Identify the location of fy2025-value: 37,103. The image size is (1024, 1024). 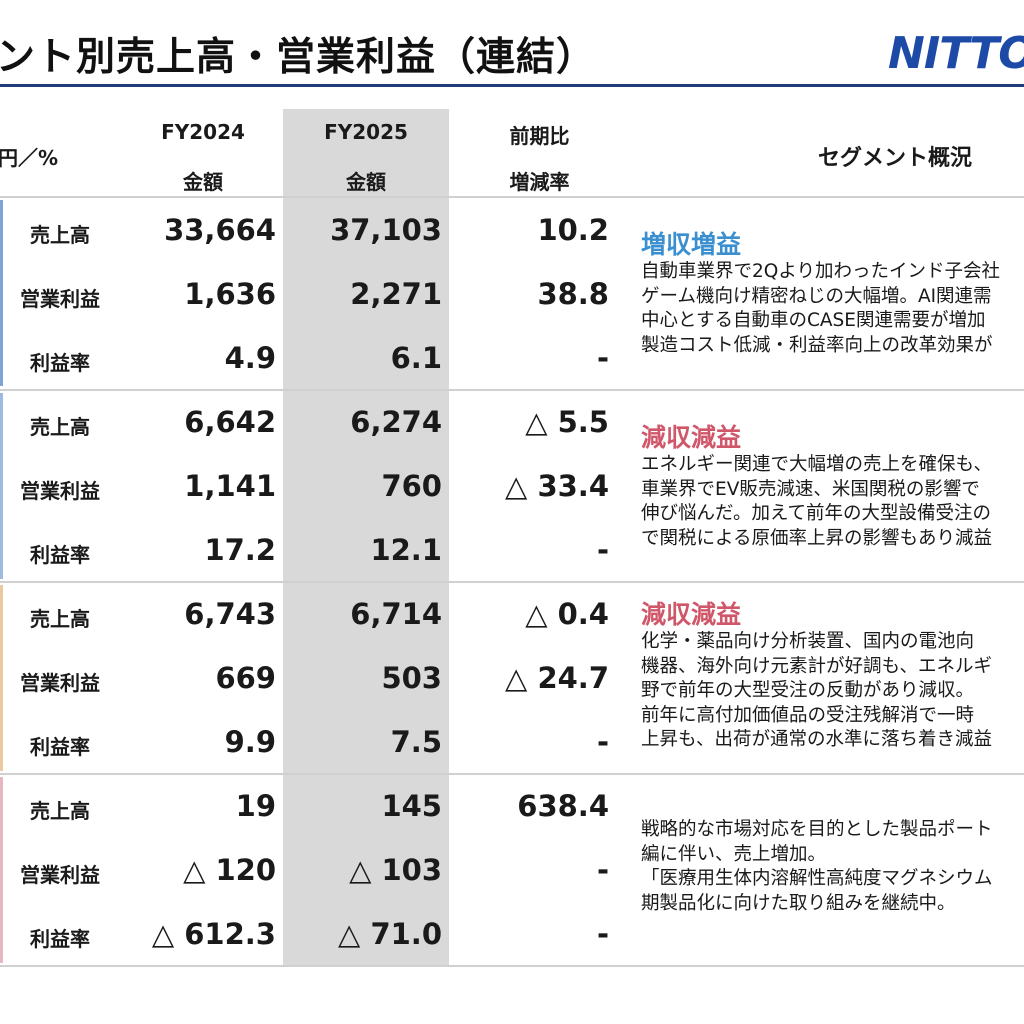
(386, 230).